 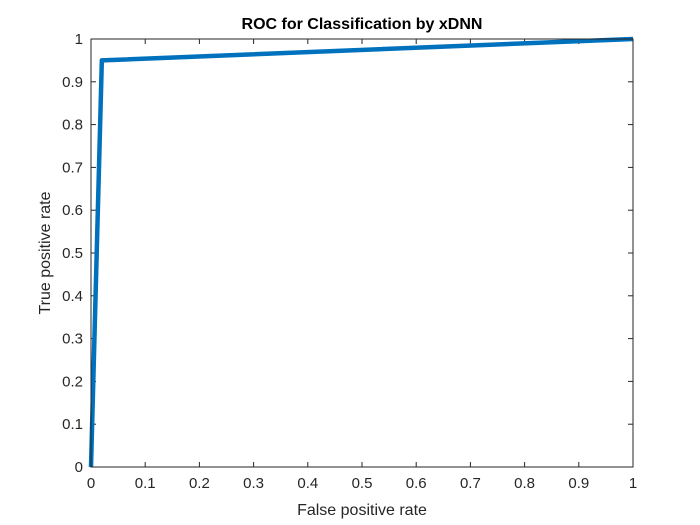 I want to click on x-tick-label: 0.6, so click(x=416, y=483).